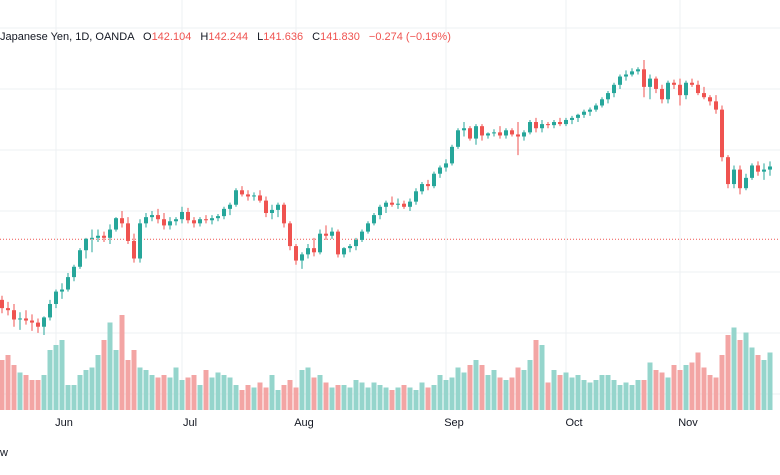 This screenshot has height=475, width=780. I want to click on x-tick-label: Jun, so click(64, 423).